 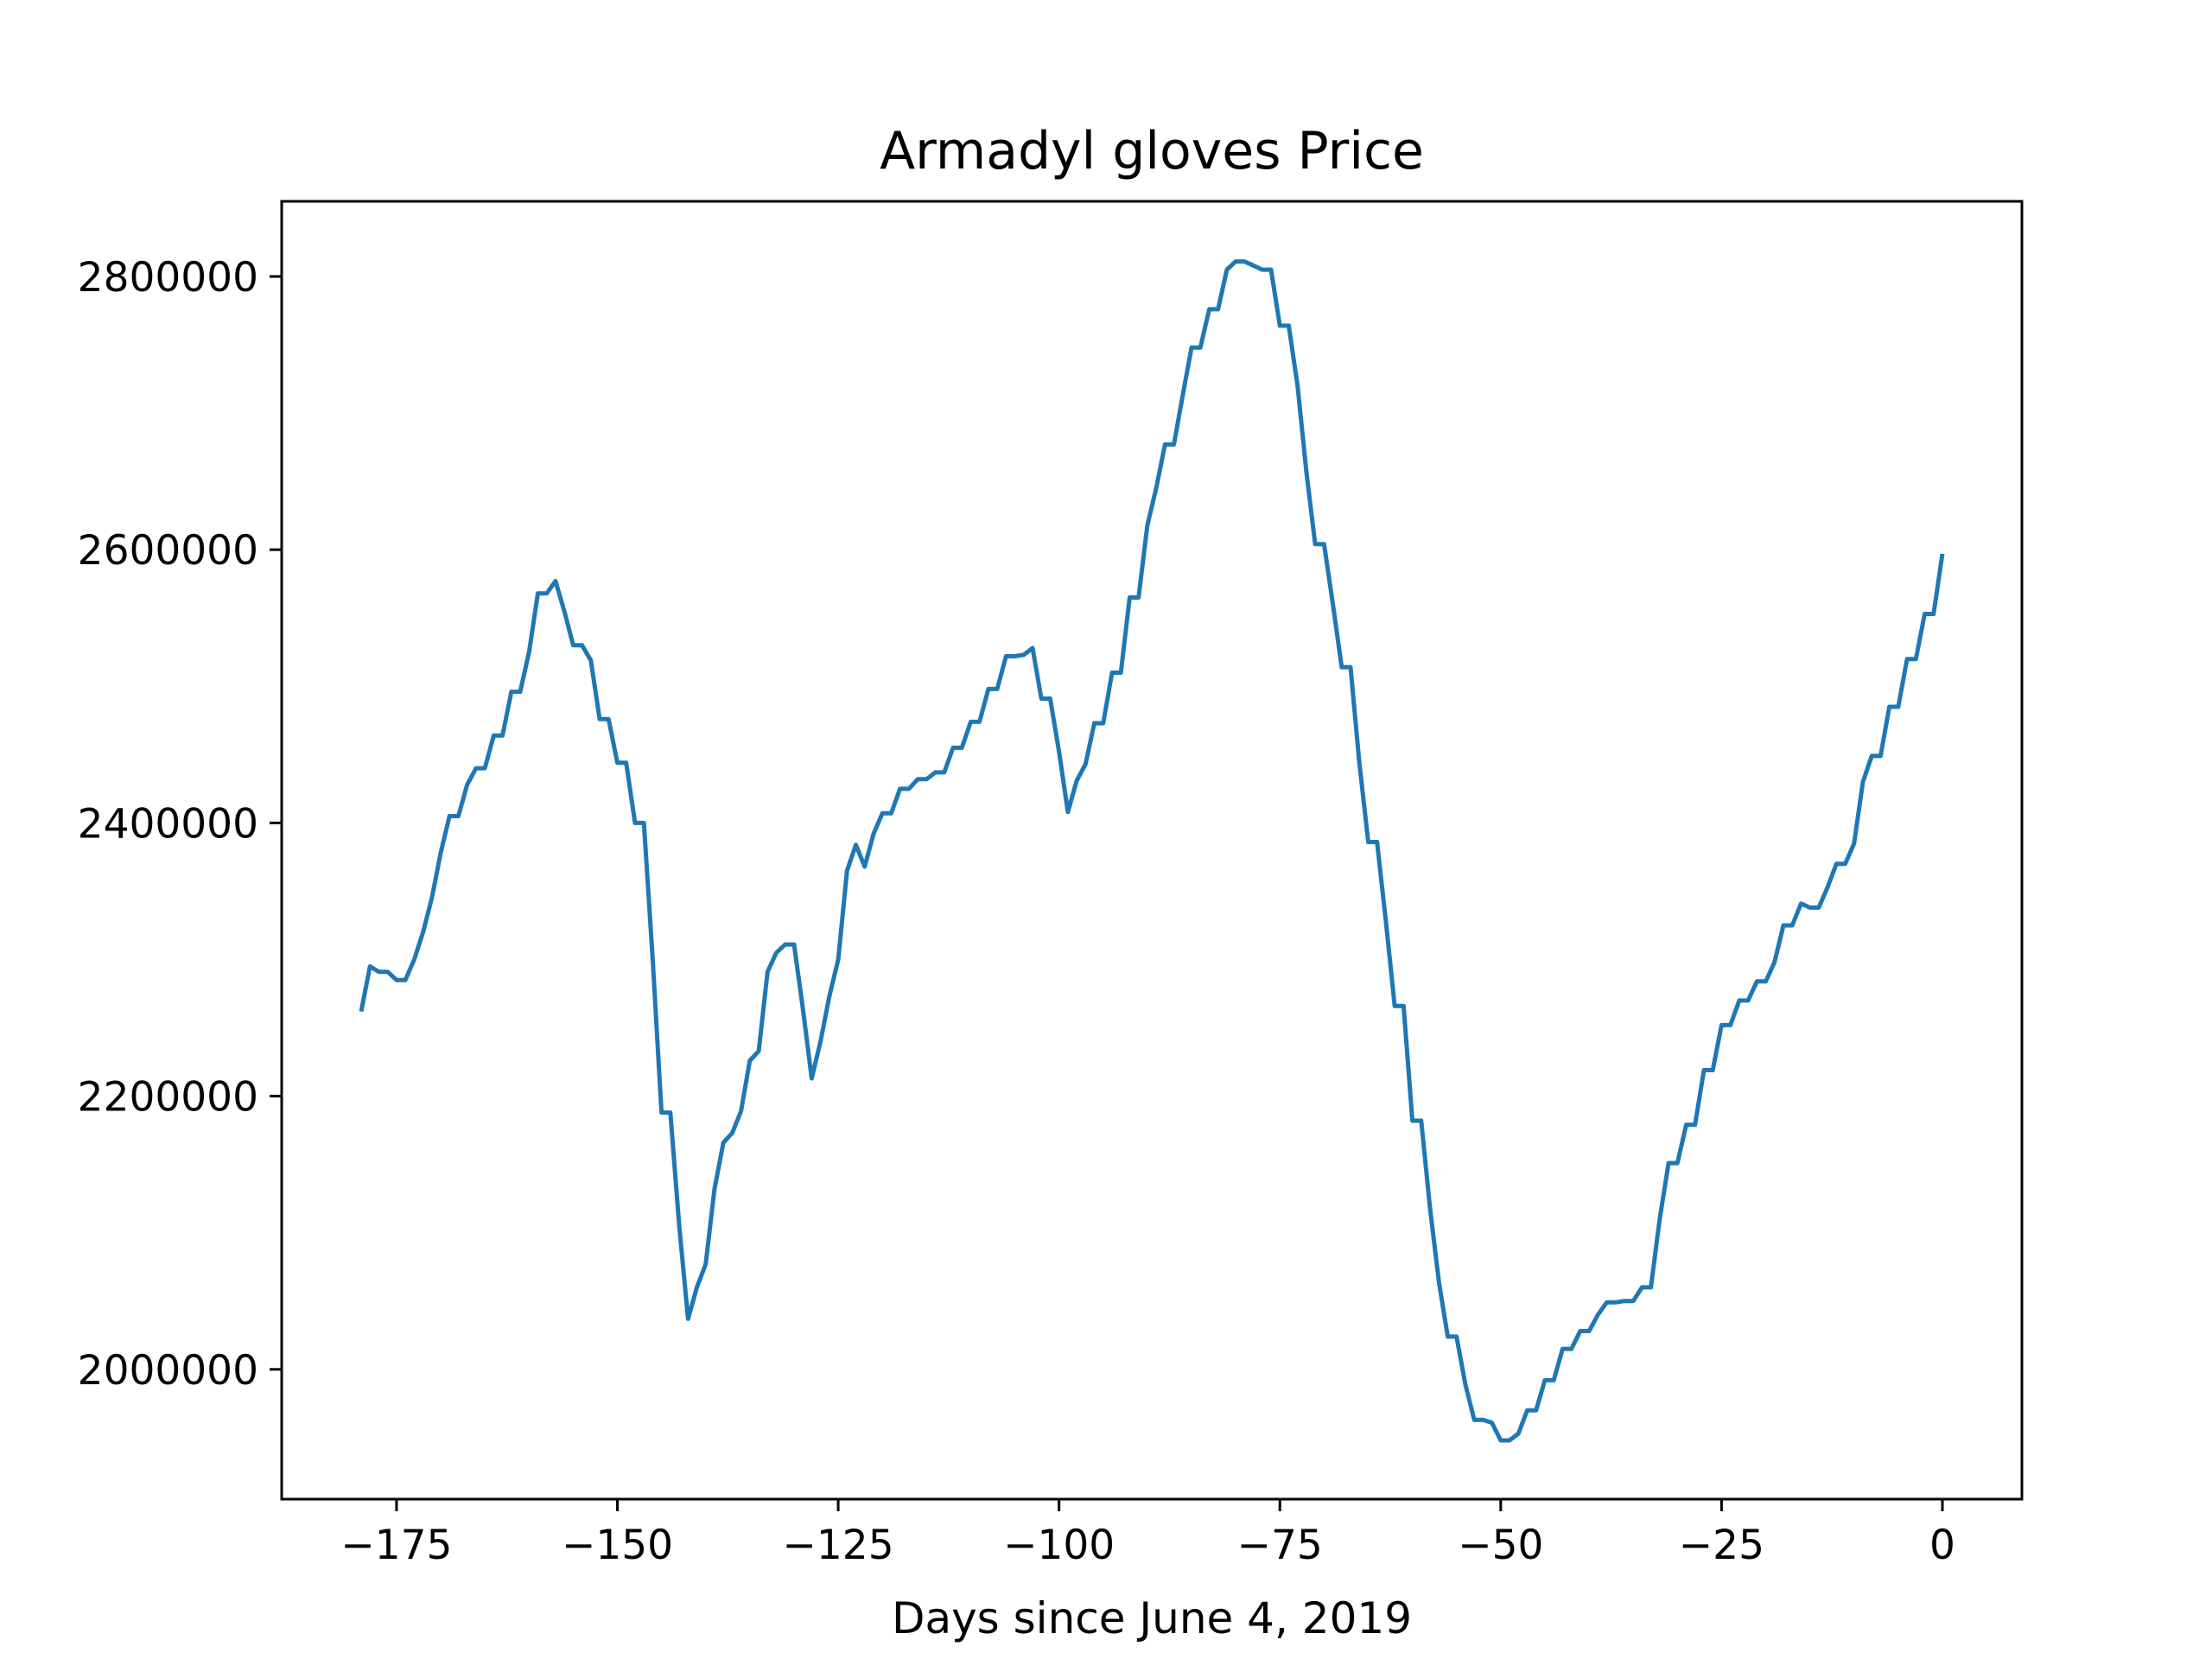 What do you see at coordinates (1152, 1618) in the screenshot?
I see `x-axis-label: Days since June 4, 2019` at bounding box center [1152, 1618].